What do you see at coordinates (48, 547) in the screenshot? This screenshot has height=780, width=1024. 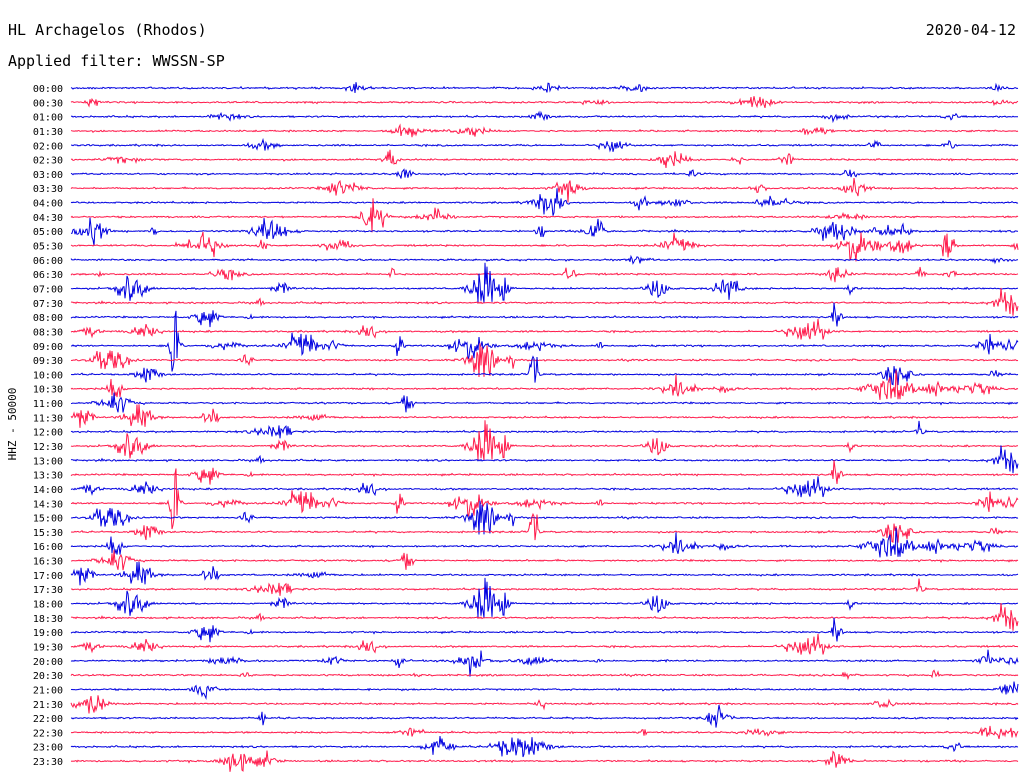 I see `trace-time-label: 16:00` at bounding box center [48, 547].